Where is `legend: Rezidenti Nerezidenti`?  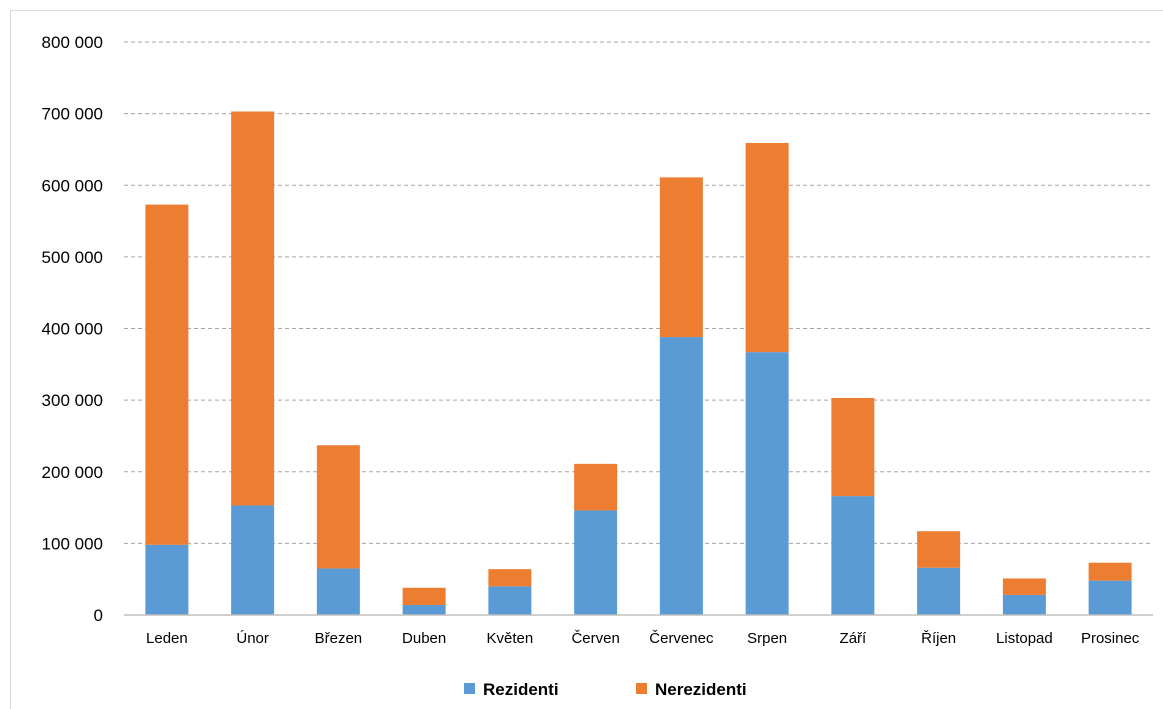
legend: Rezidenti Nerezidenti is located at coordinates (605, 689).